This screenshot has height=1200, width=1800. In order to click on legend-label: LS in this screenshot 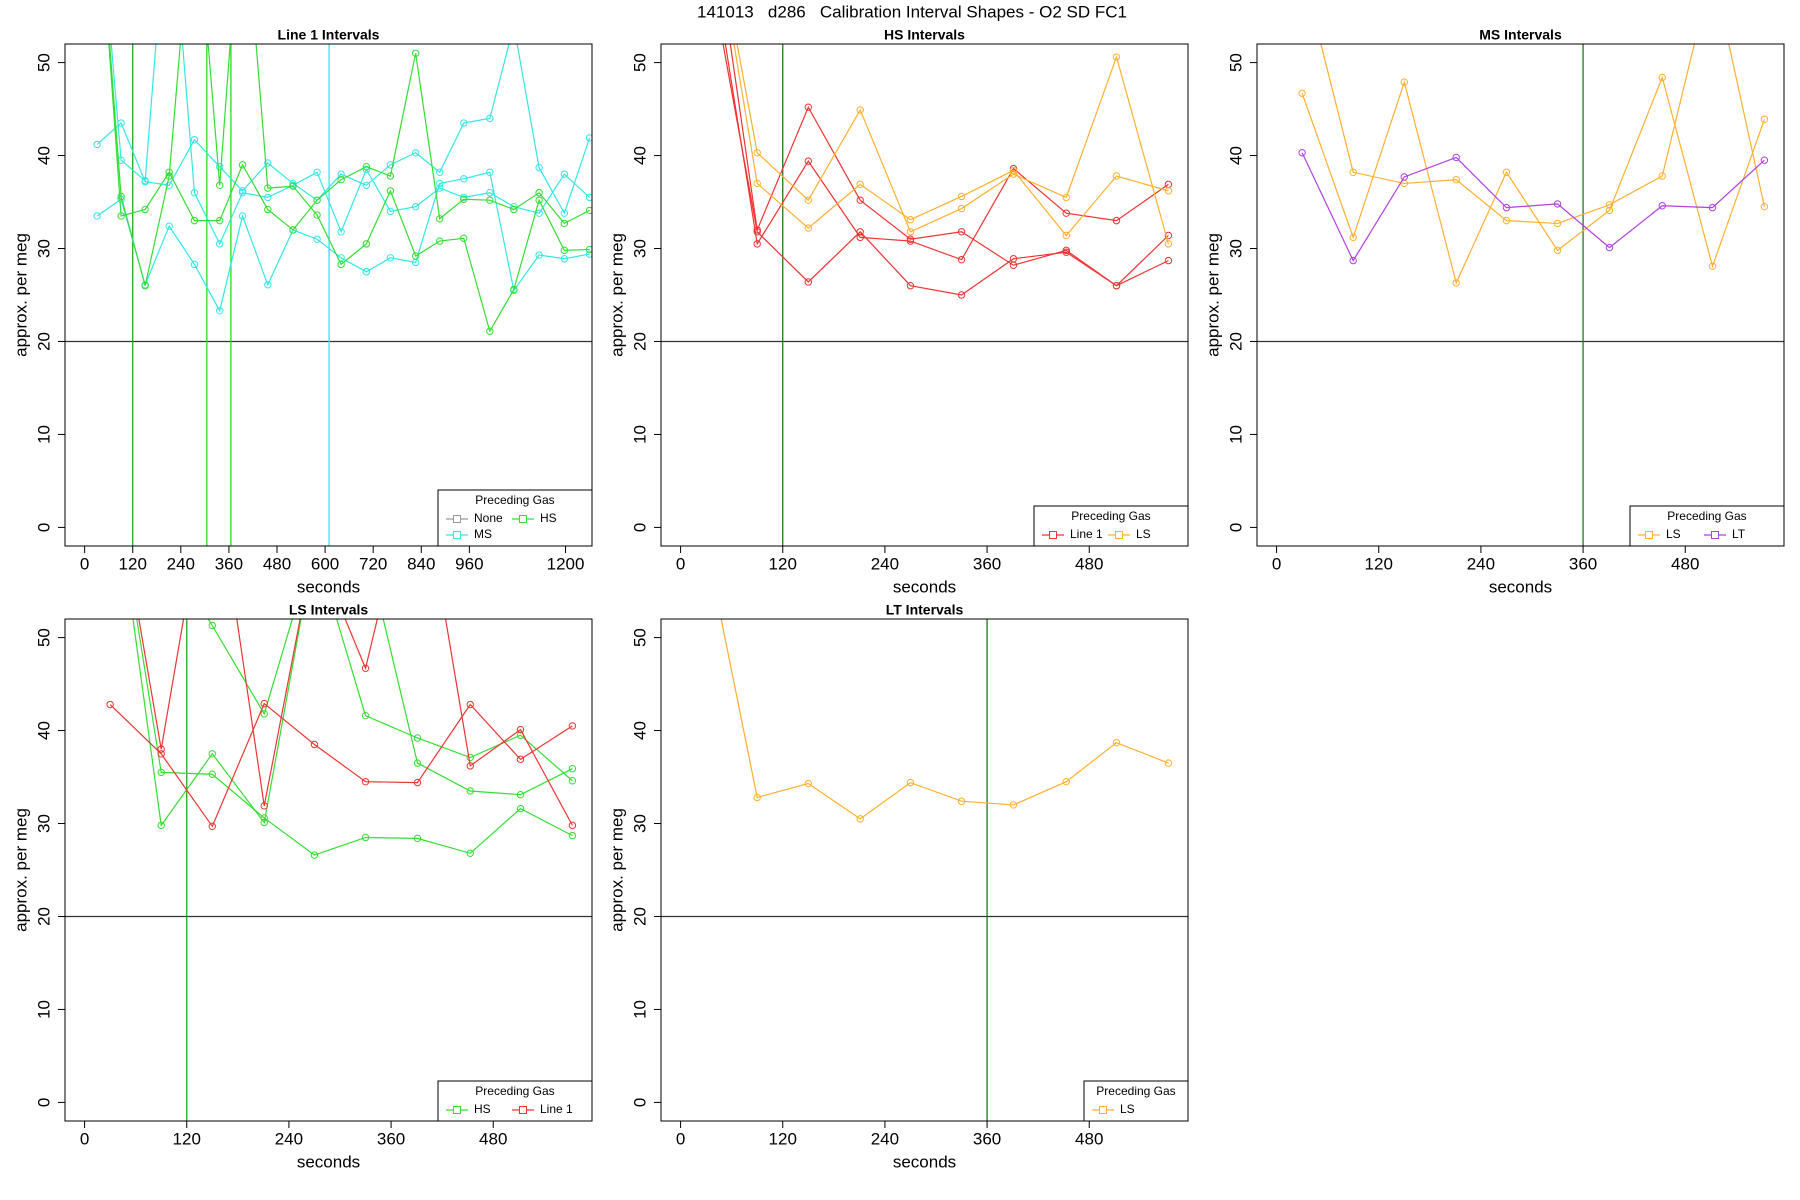, I will do `click(1127, 1109)`.